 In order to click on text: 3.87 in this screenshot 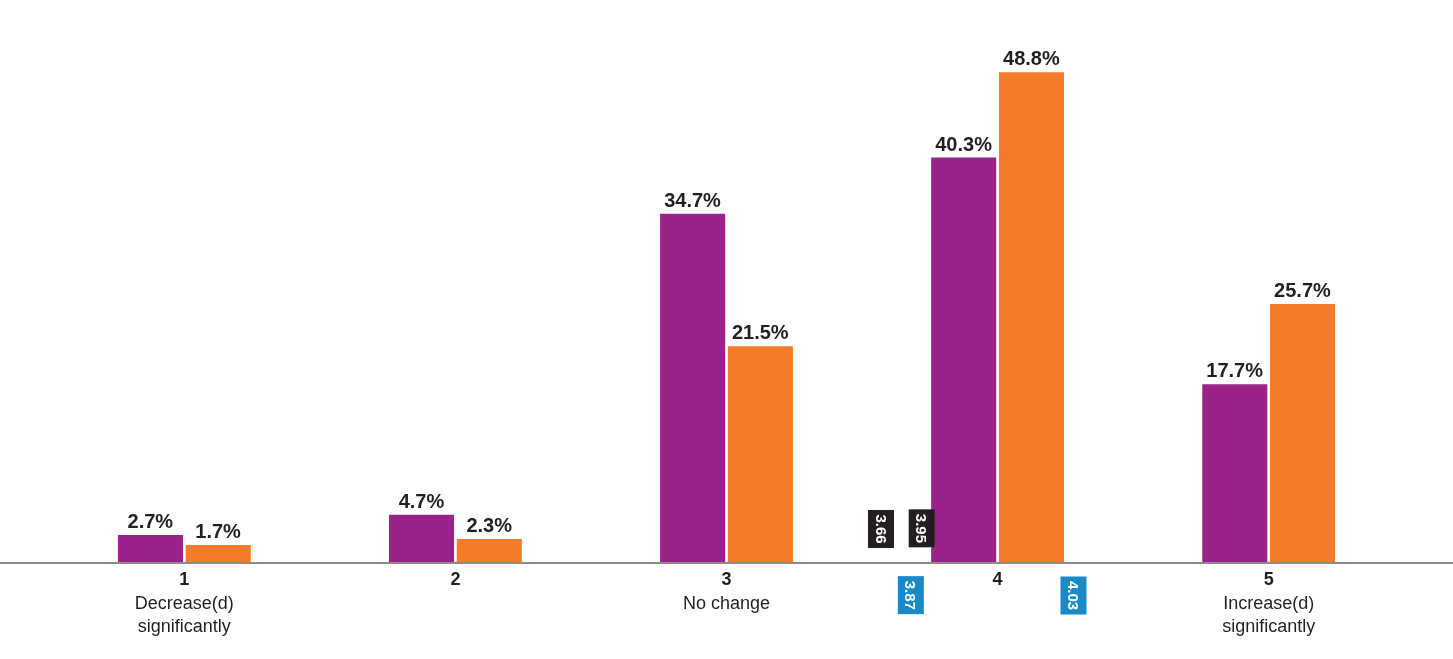, I will do `click(911, 595)`.